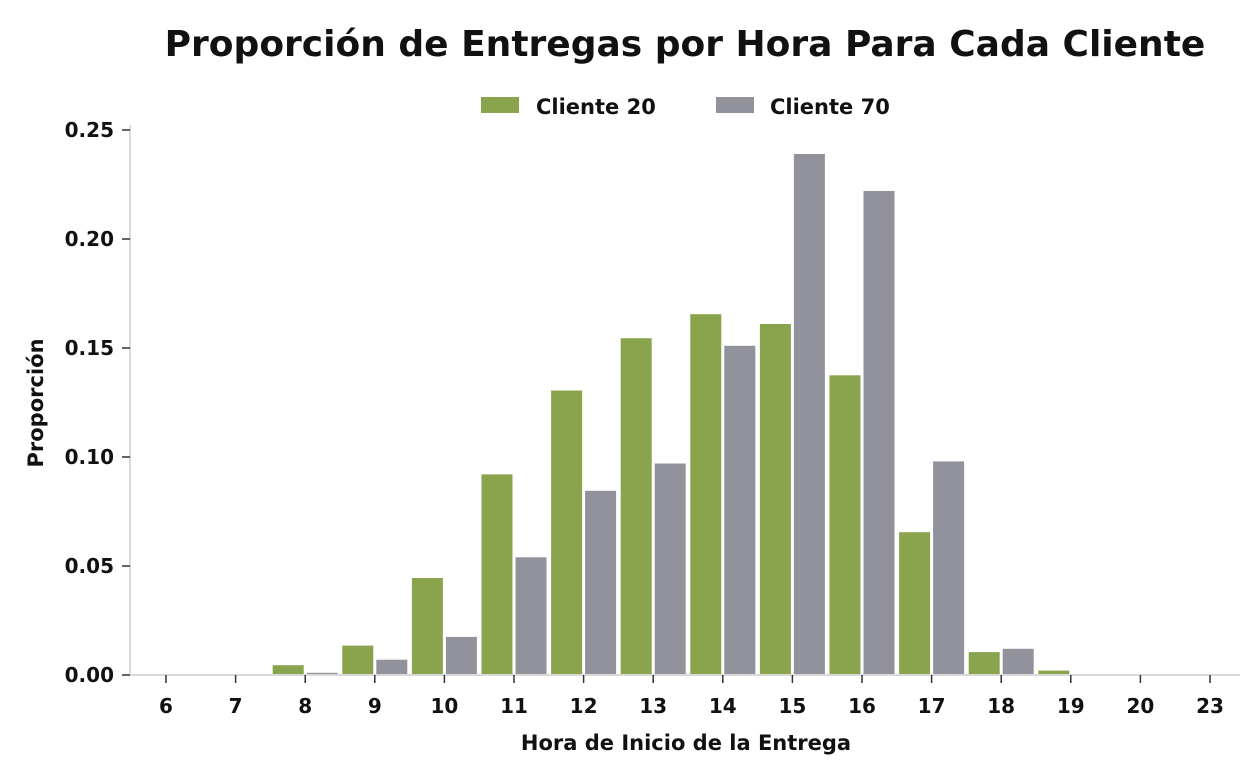  What do you see at coordinates (36, 402) in the screenshot?
I see `y-axis-label: Proporción` at bounding box center [36, 402].